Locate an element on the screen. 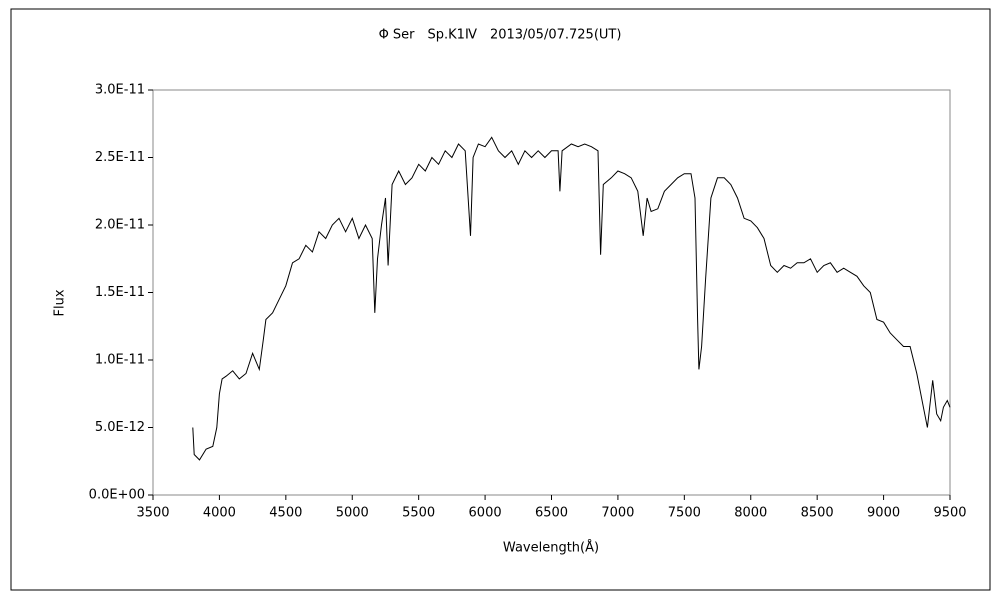 This screenshot has width=1000, height=600. x-tick-label: 9000 is located at coordinates (883, 513).